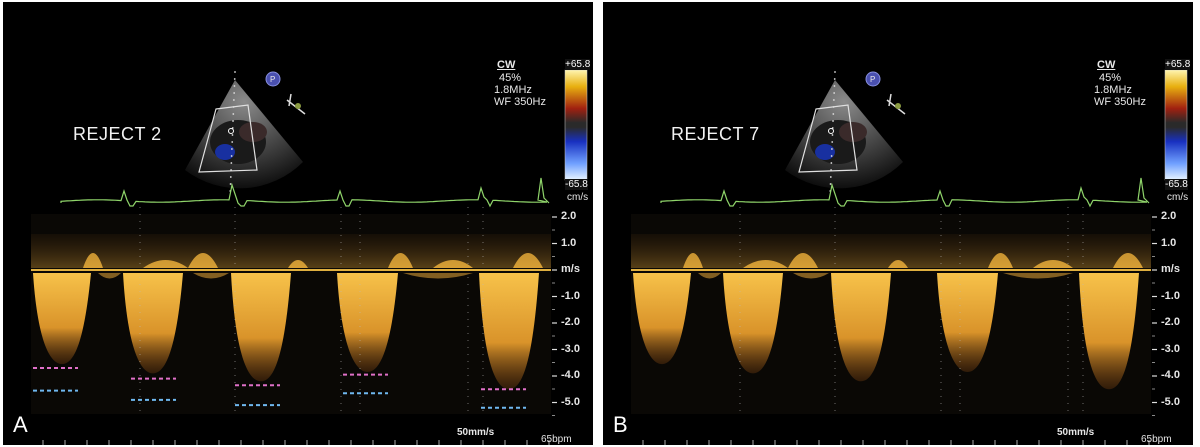 The width and height of the screenshot is (1200, 447). What do you see at coordinates (117, 134) in the screenshot?
I see `reject-label-a: REJECT 2` at bounding box center [117, 134].